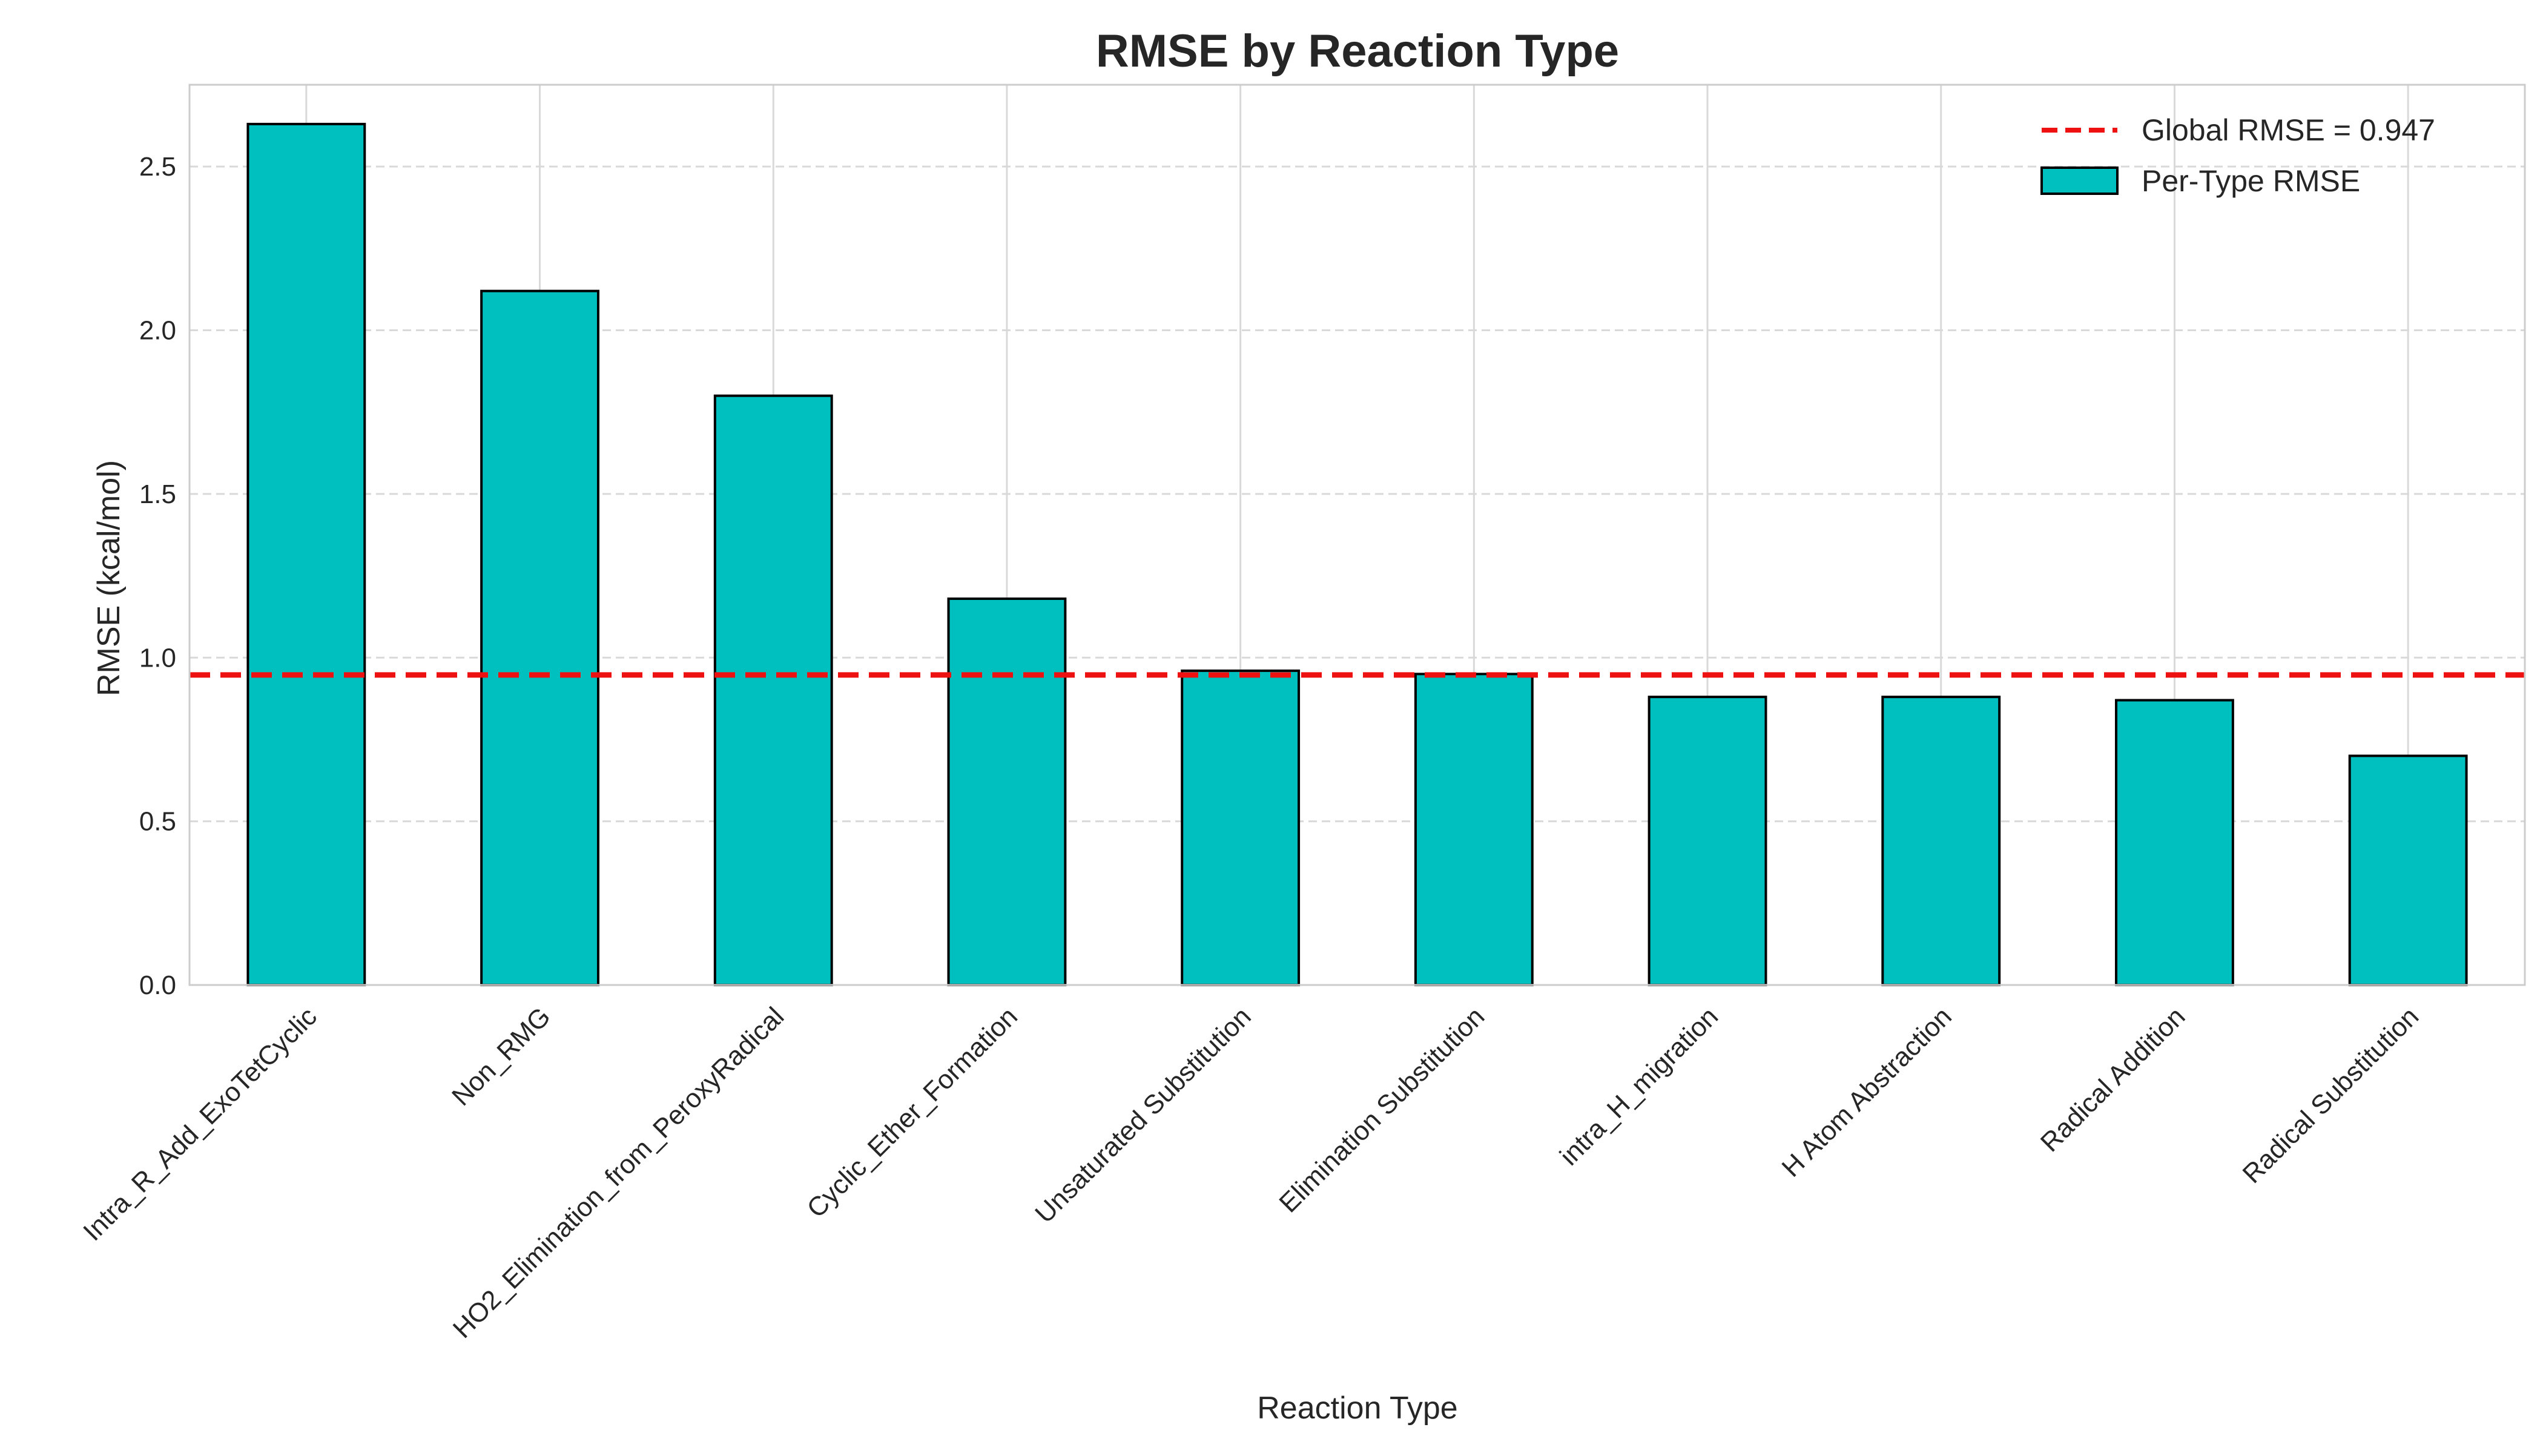 The height and width of the screenshot is (1456, 2543). What do you see at coordinates (158, 576) in the screenshot?
I see `y-axis-ticks: 0.0 0.5 1.0 1.5 2.0 2.5` at bounding box center [158, 576].